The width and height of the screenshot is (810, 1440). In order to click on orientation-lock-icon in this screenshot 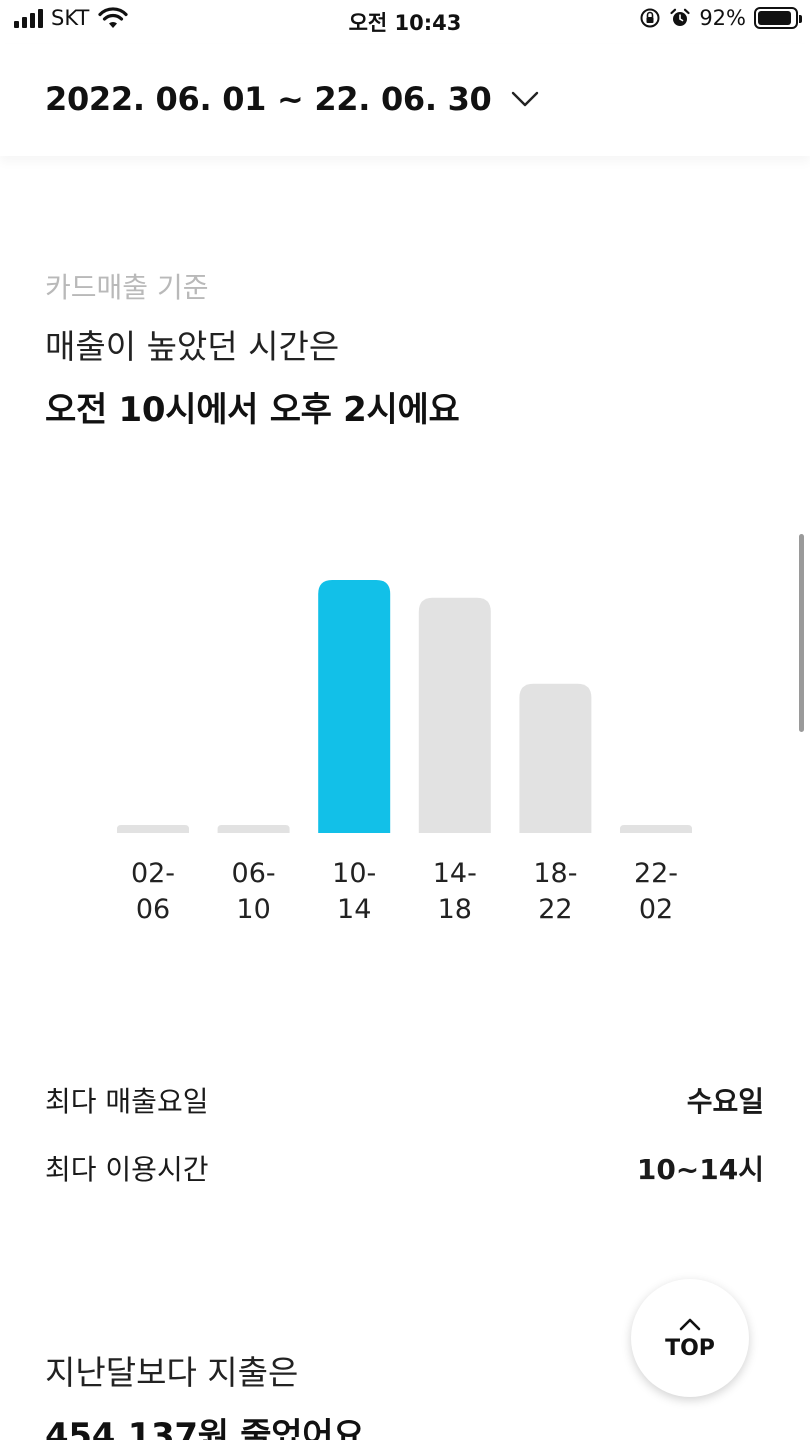, I will do `click(650, 18)`.